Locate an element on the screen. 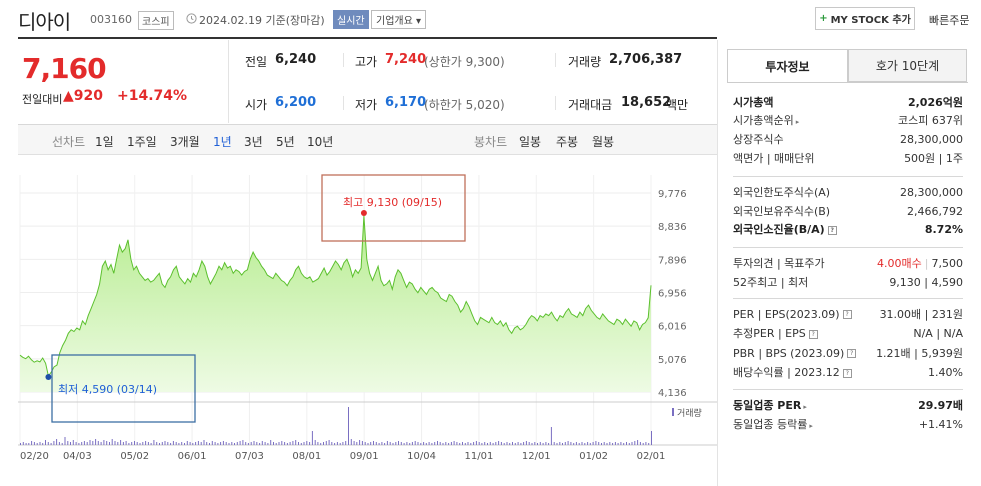 The width and height of the screenshot is (981, 486). x-tick-label: 02/20 is located at coordinates (34, 456).